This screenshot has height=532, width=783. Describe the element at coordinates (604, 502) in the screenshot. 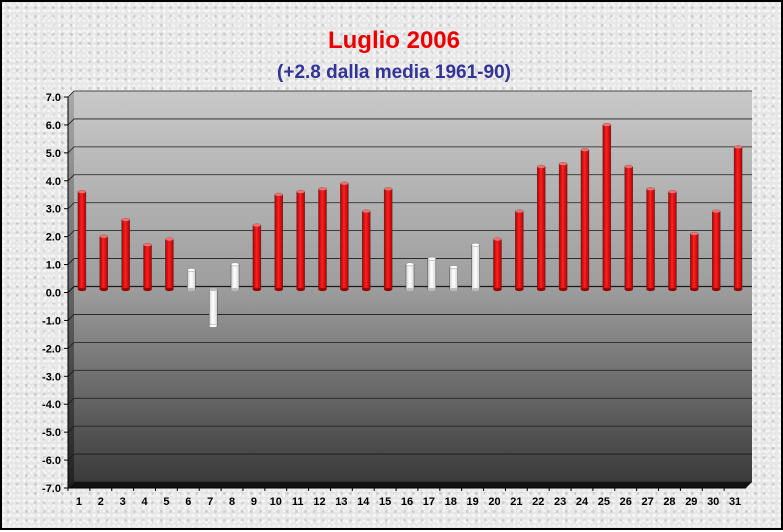

I see `x-tick-label: 25` at that location.